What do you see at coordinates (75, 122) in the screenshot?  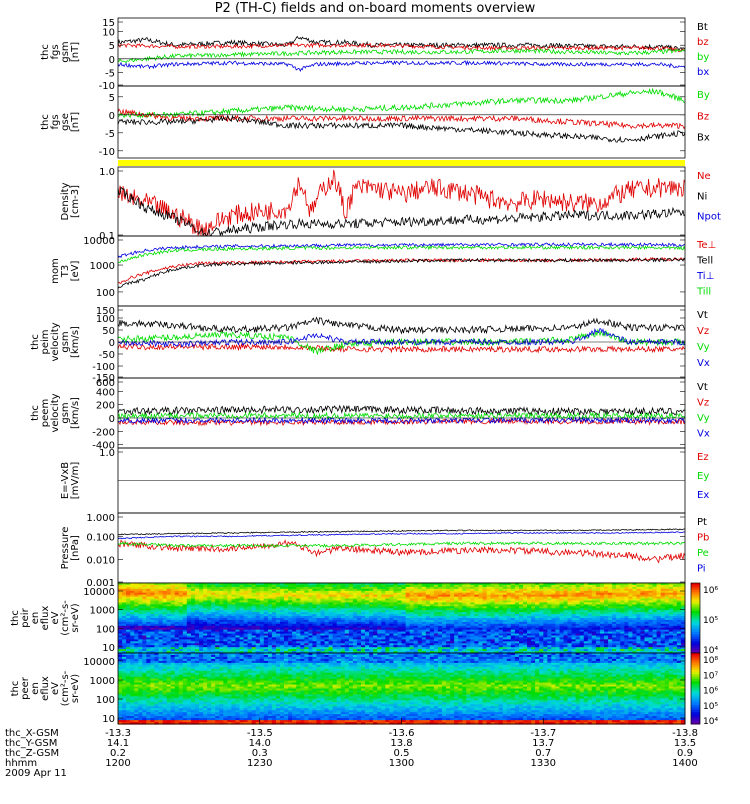 I see `y-label-line: [nT]` at bounding box center [75, 122].